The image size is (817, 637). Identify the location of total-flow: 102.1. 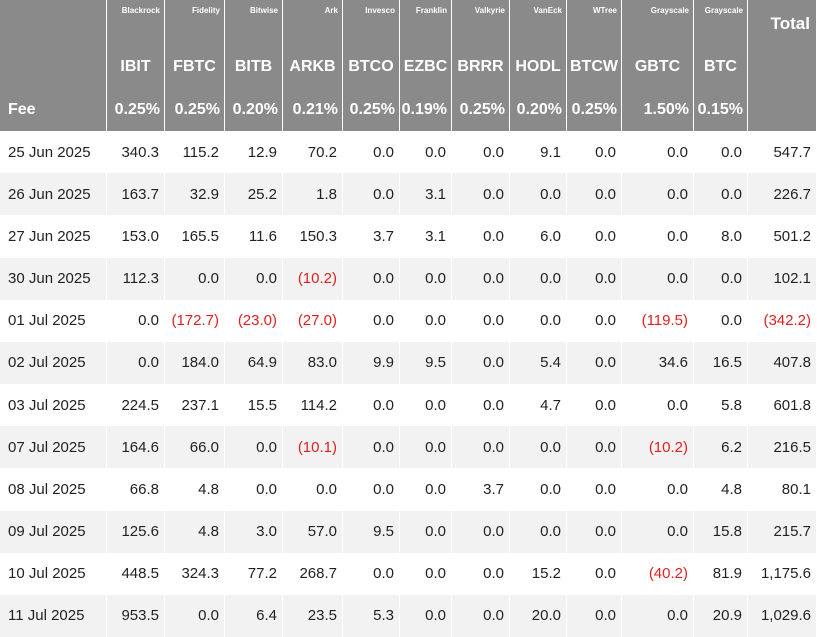
(782, 278).